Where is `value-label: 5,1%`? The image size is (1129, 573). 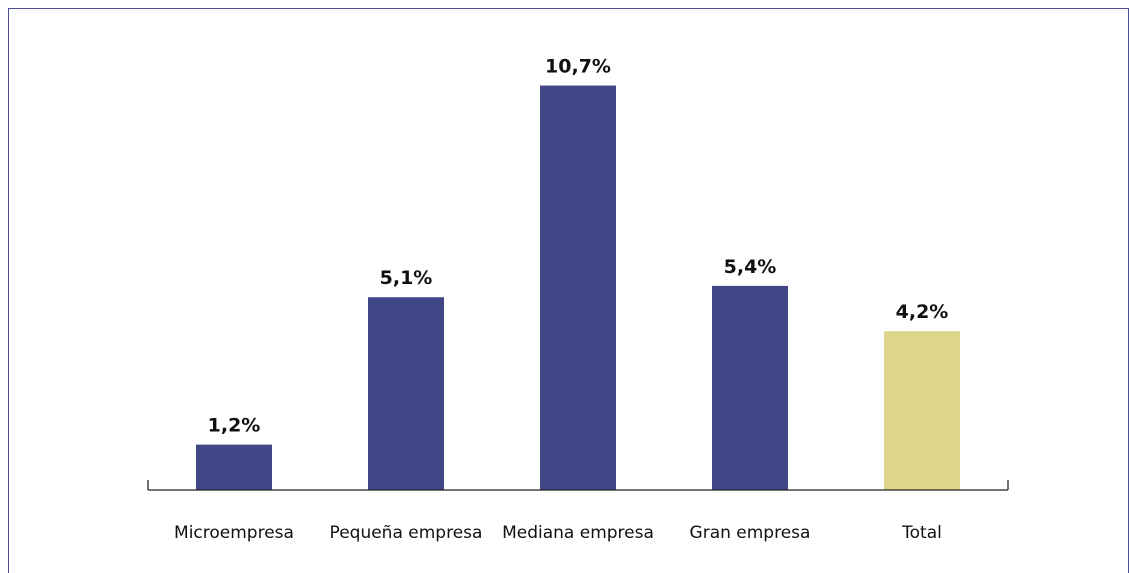 value-label: 5,1% is located at coordinates (406, 278).